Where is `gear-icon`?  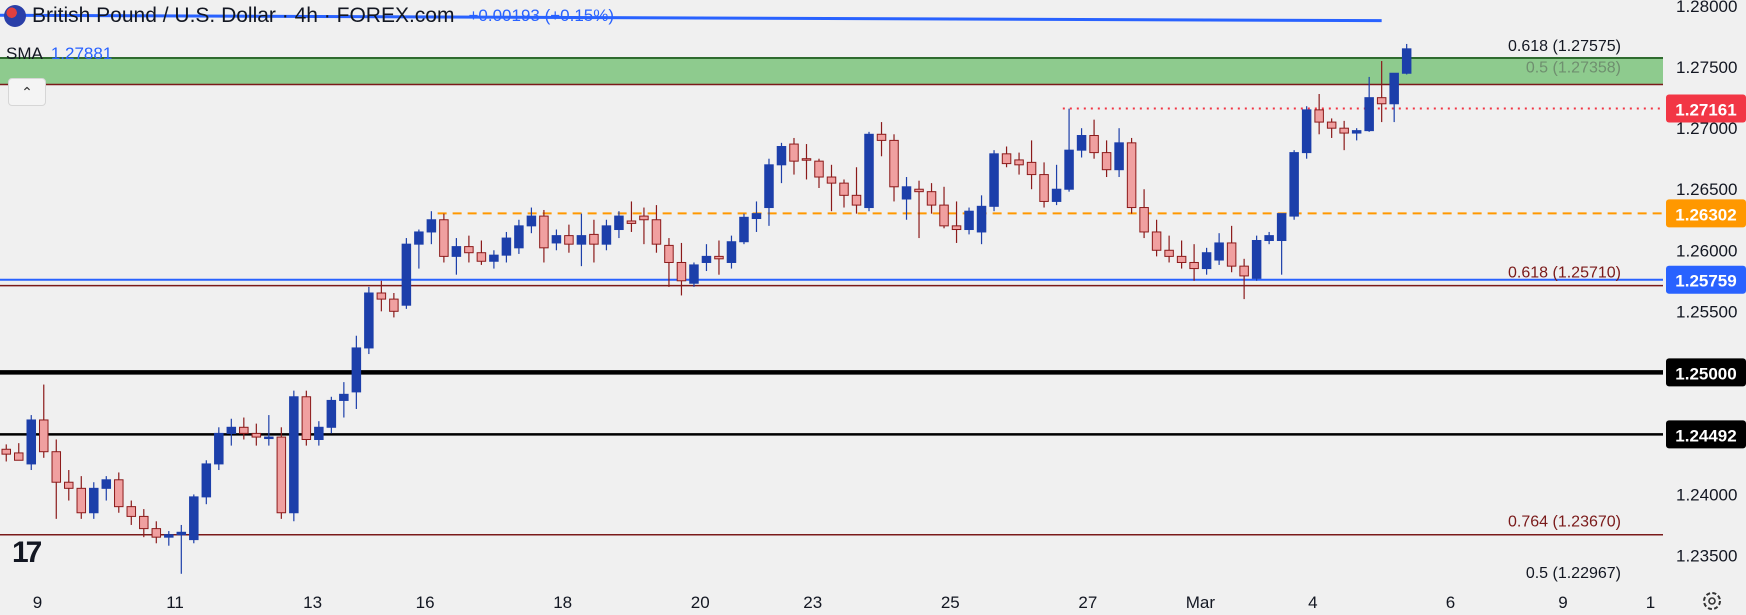
gear-icon is located at coordinates (1712, 601).